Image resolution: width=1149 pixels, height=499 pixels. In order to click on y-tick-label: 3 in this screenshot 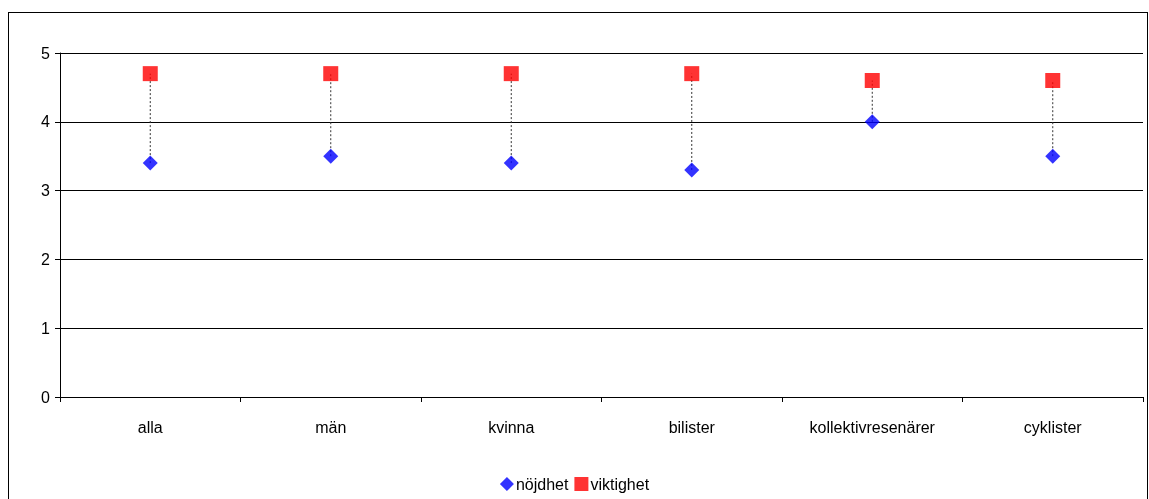, I will do `click(46, 191)`.